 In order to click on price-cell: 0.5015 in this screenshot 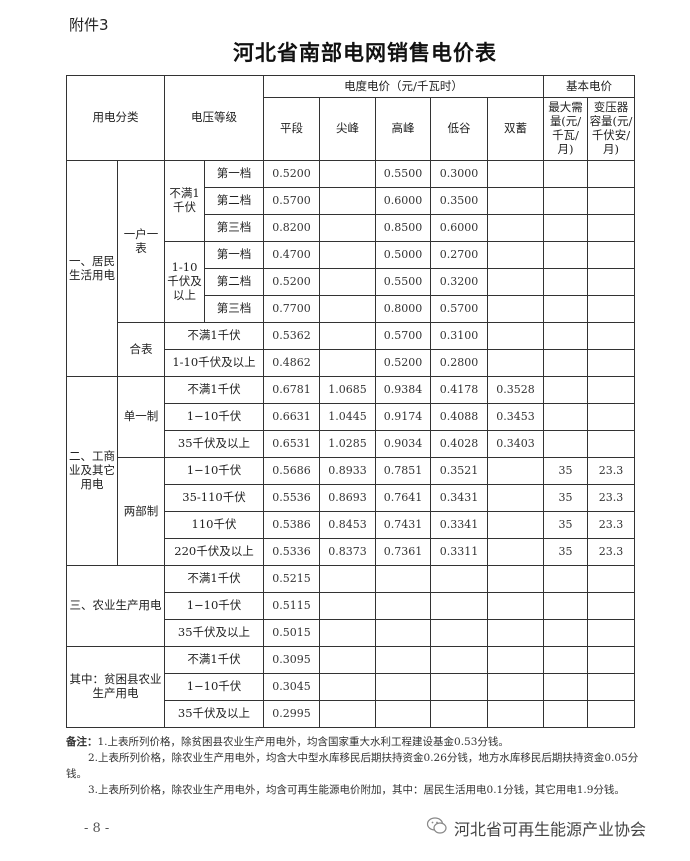, I will do `click(291, 633)`.